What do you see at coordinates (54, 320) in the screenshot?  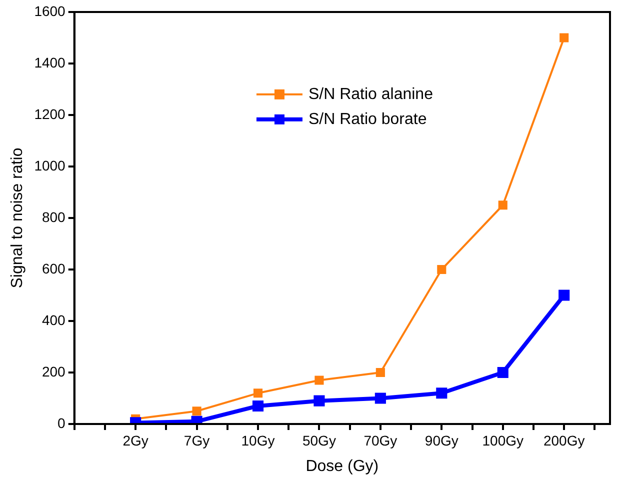 I see `y-tick-label: 400` at bounding box center [54, 320].